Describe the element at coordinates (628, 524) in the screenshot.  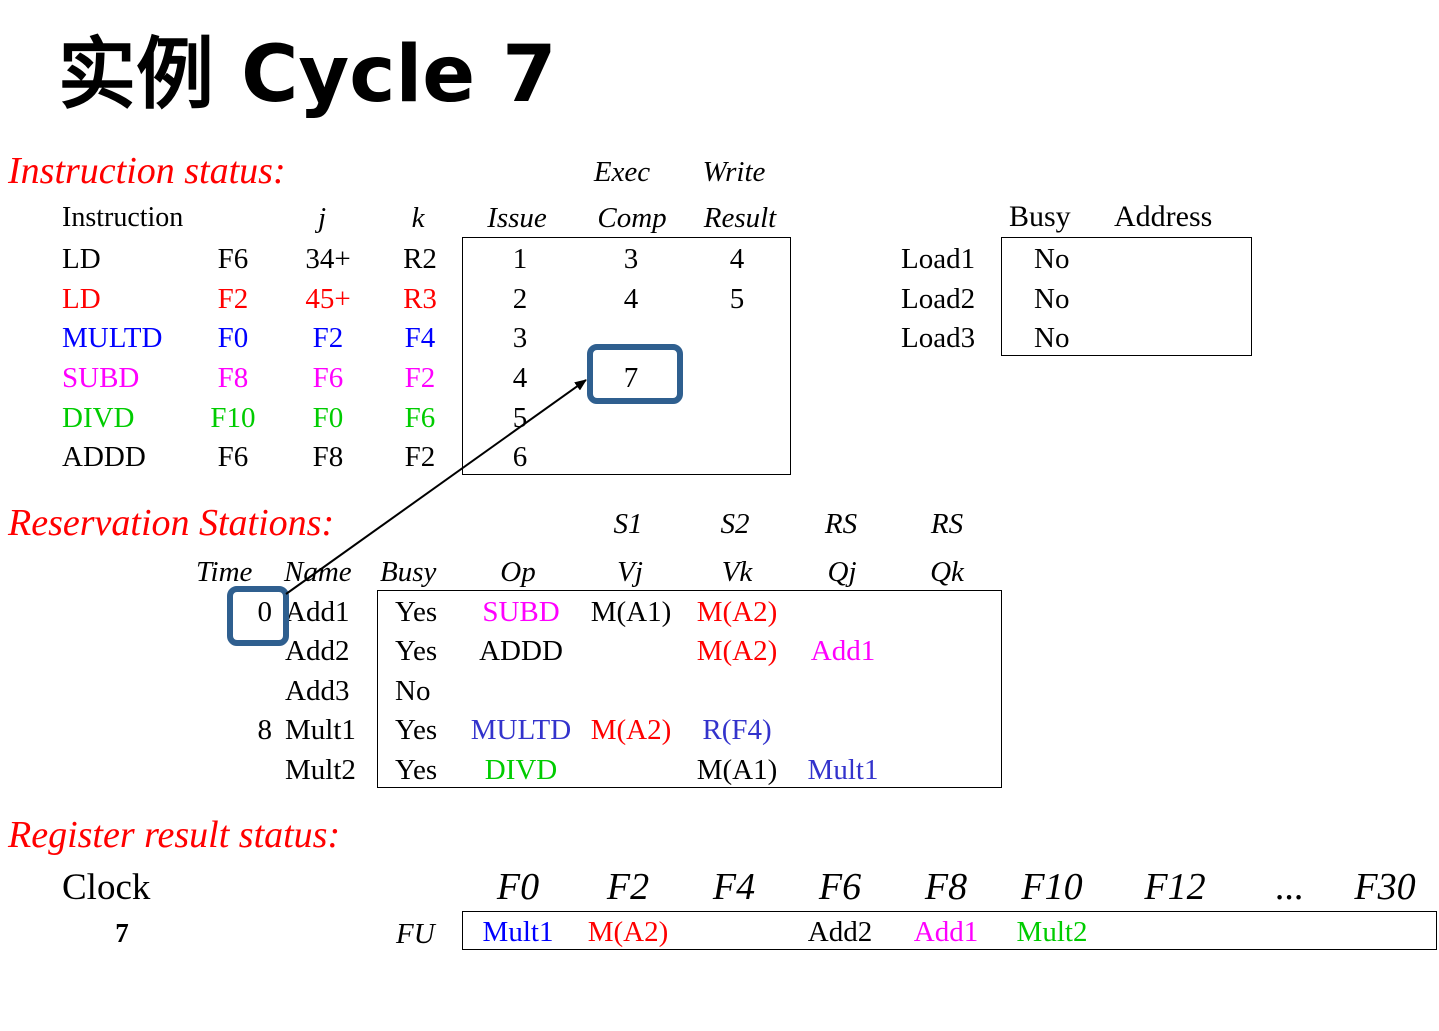
I see `rs-top-s1: S1` at that location.